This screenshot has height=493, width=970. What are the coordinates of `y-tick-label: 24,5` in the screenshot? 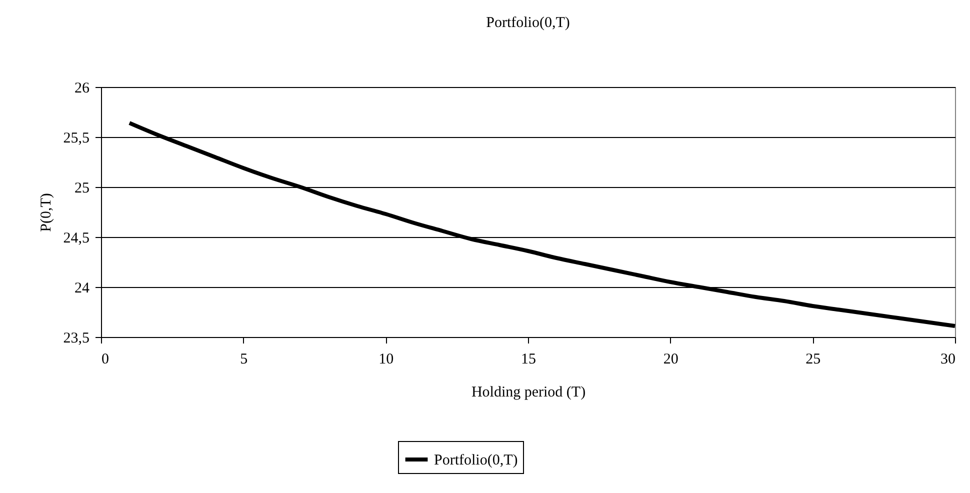 It's located at (76, 238).